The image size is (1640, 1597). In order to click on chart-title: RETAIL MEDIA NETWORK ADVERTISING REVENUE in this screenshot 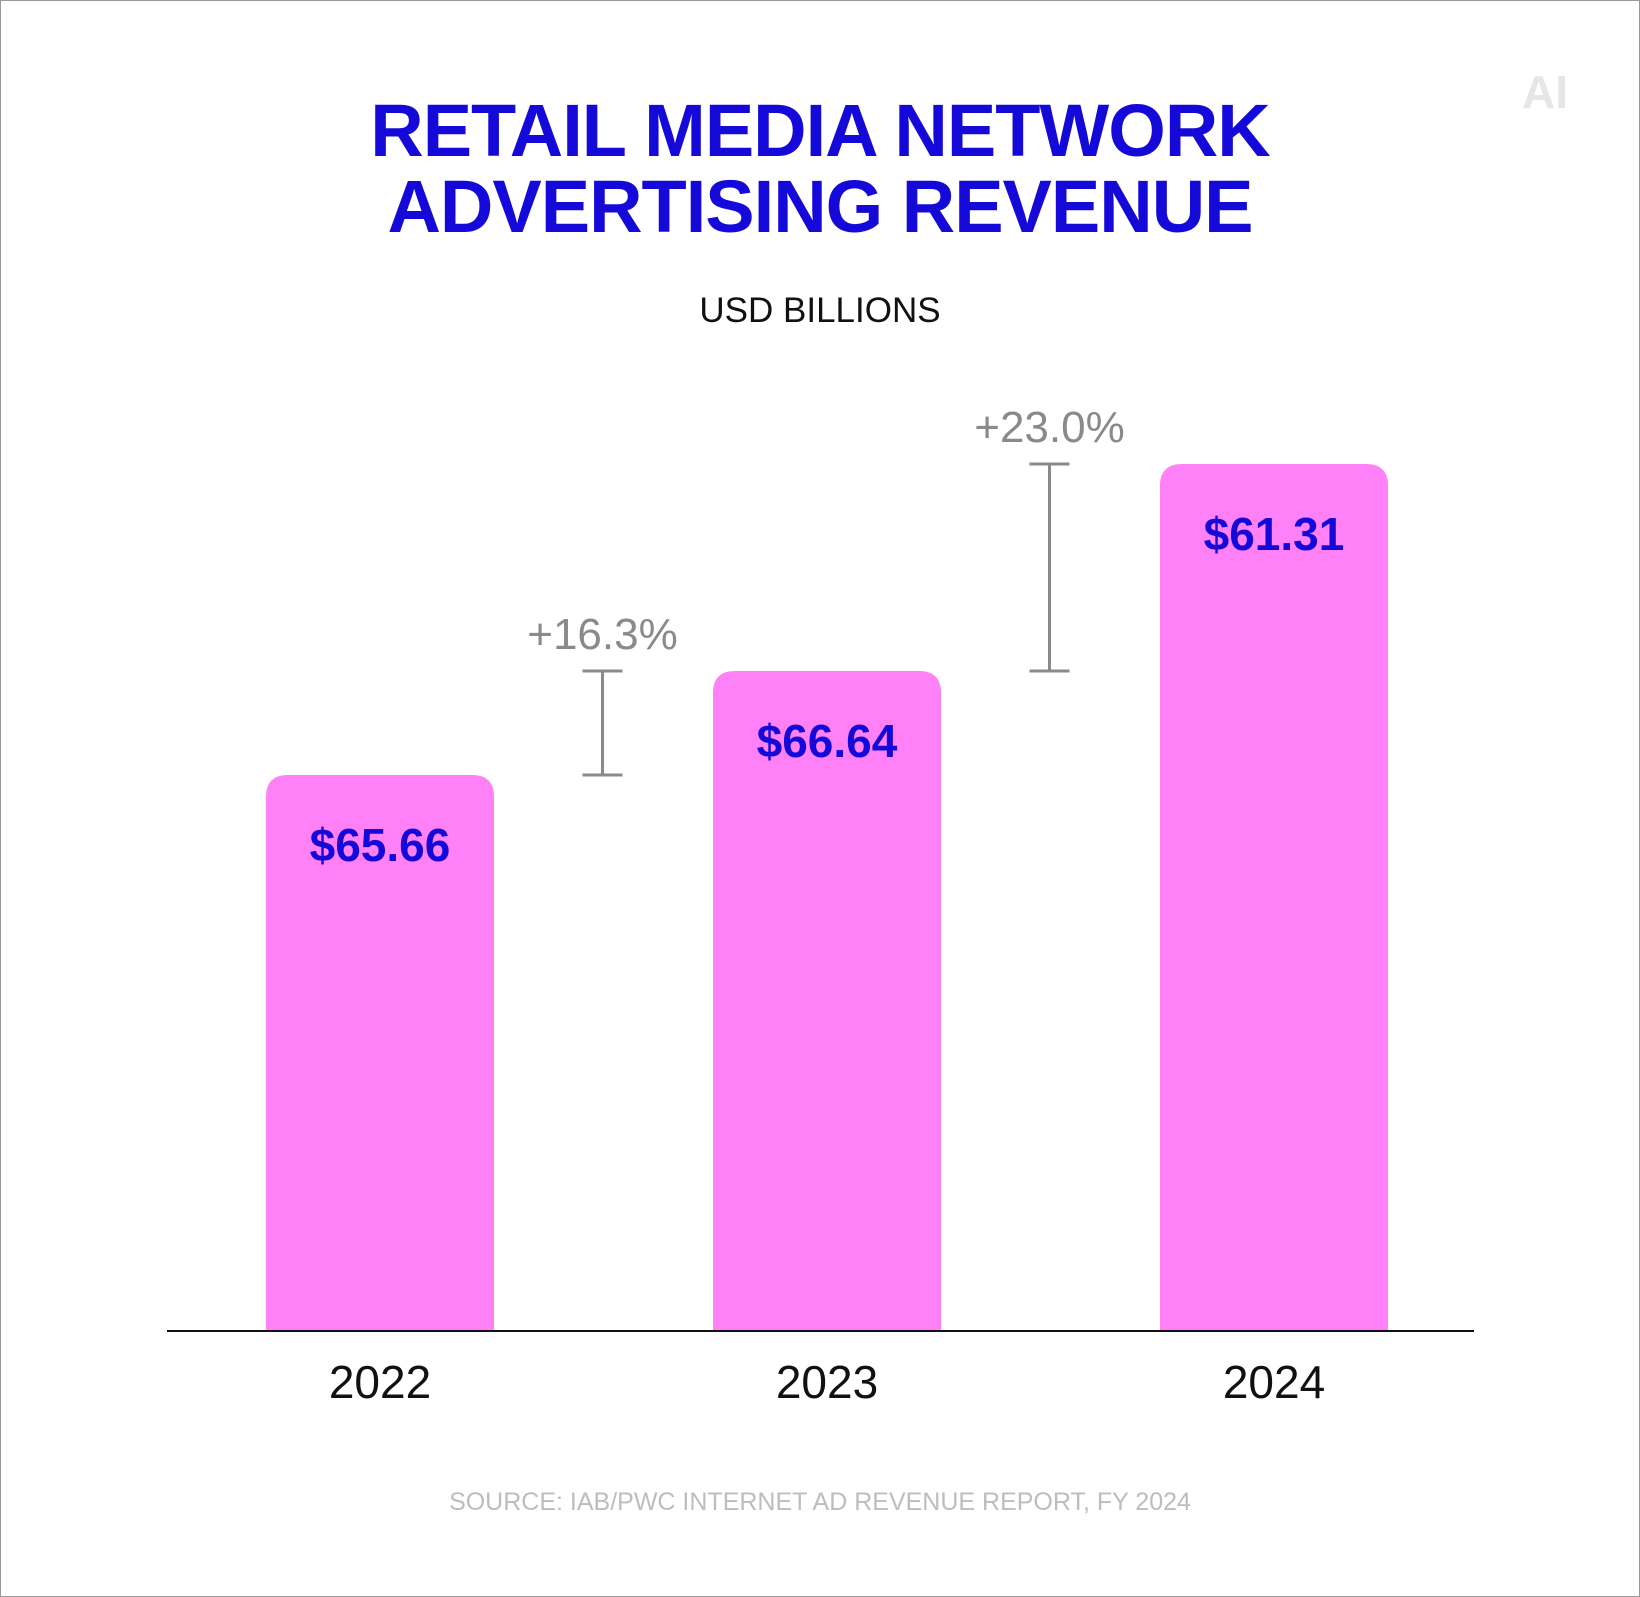, I will do `click(820, 169)`.